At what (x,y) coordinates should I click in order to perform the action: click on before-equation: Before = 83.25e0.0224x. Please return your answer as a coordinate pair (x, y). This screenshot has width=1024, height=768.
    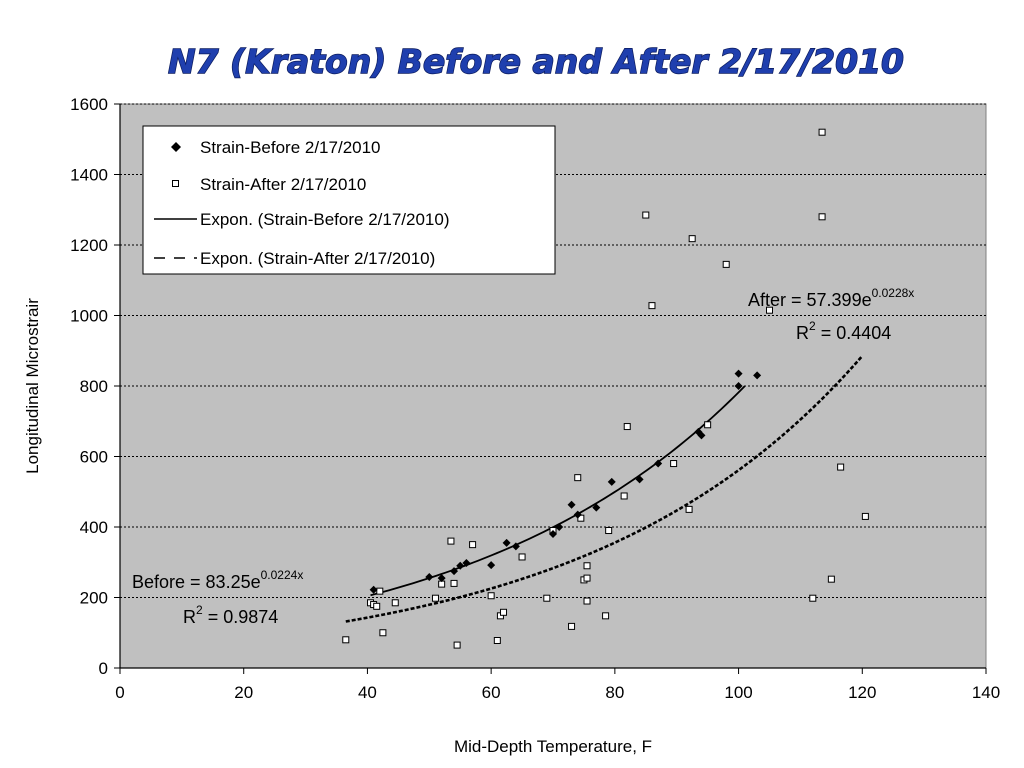
    Looking at the image, I should click on (217, 580).